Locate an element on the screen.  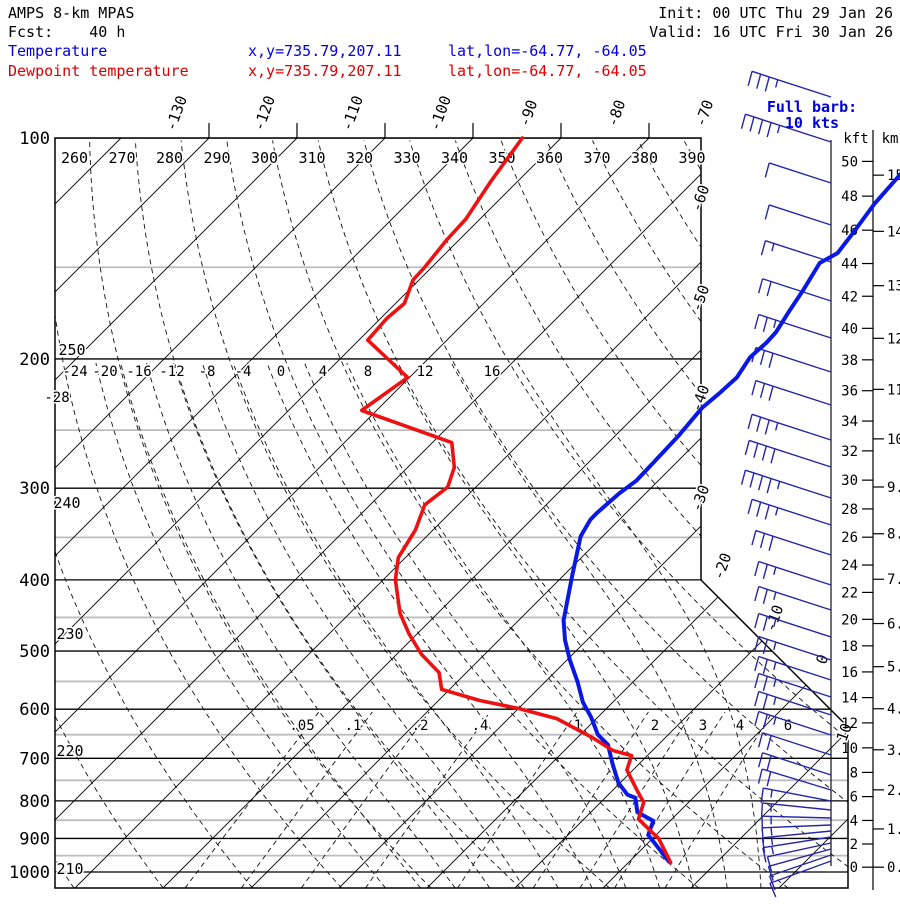
kft-tick-label: 14 is located at coordinates (849, 699).